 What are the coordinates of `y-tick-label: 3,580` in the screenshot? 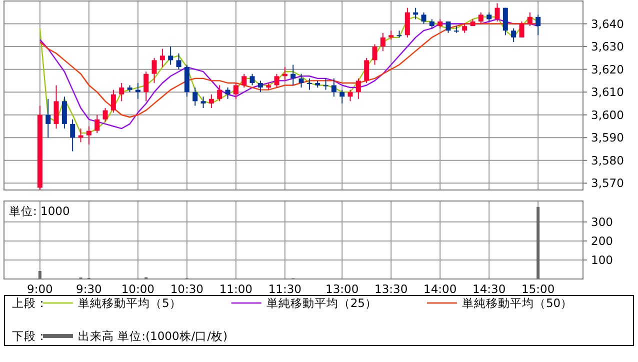 It's located at (607, 160).